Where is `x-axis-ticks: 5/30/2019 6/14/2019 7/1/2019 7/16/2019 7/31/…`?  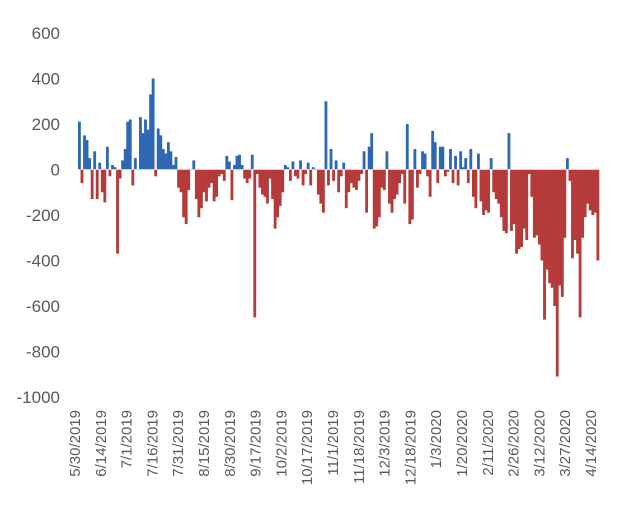
x-axis-ticks: 5/30/2019 6/14/2019 7/1/2019 7/16/2019 7/31/… is located at coordinates (333, 447).